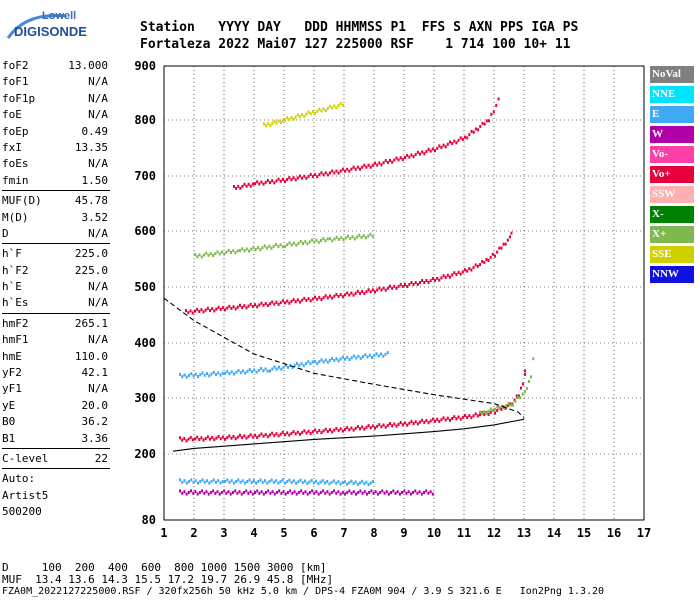 This screenshot has width=700, height=600. What do you see at coordinates (55, 201) in the screenshot?
I see `param-row: MUF(D) 45.78` at bounding box center [55, 201].